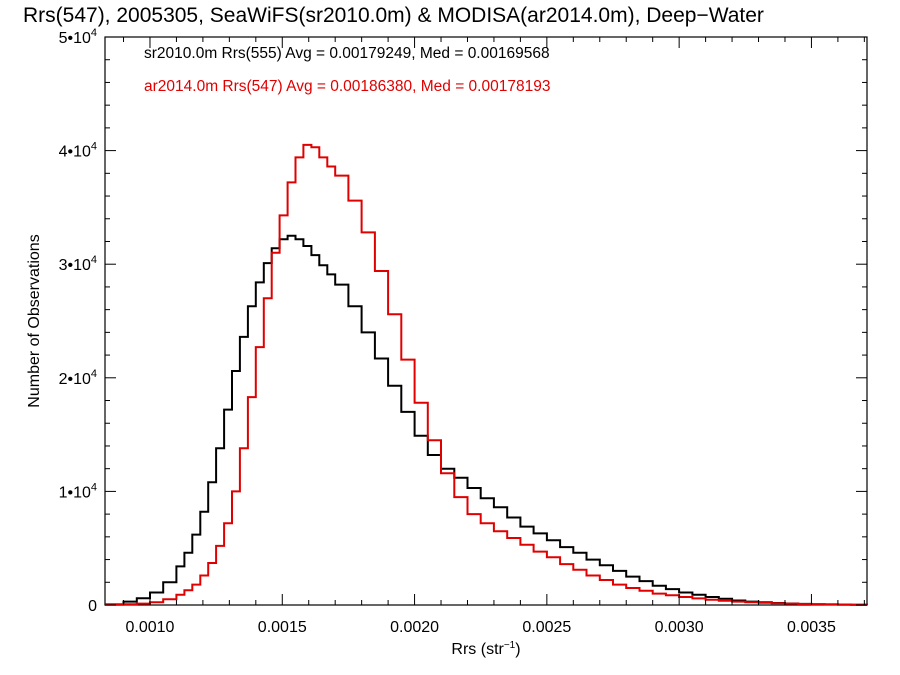  What do you see at coordinates (78, 491) in the screenshot?
I see `y-tick-label: 1•104` at bounding box center [78, 491].